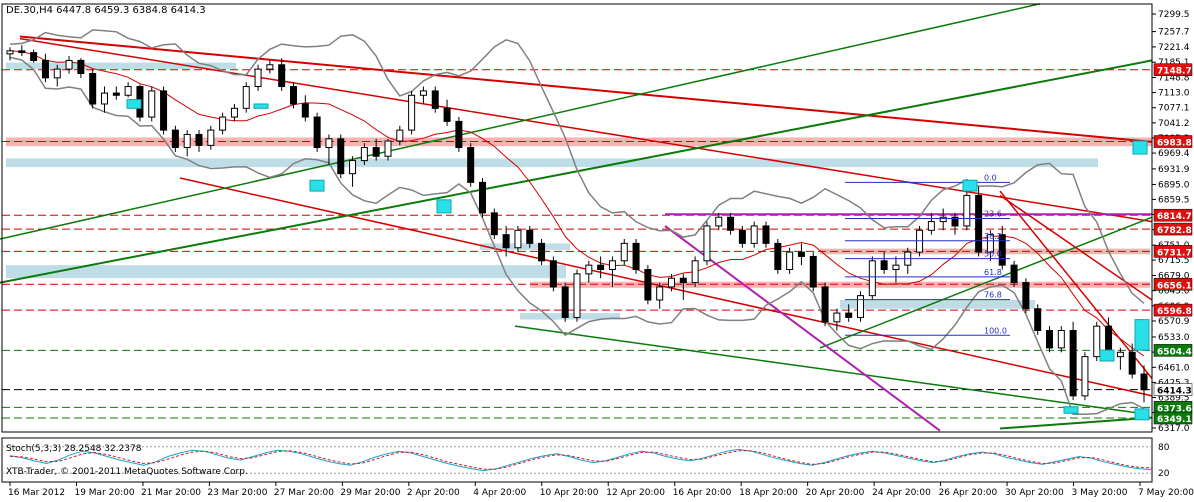 The height and width of the screenshot is (502, 1194). What do you see at coordinates (121, 66) in the screenshot?
I see `zone-blue-top` at bounding box center [121, 66].